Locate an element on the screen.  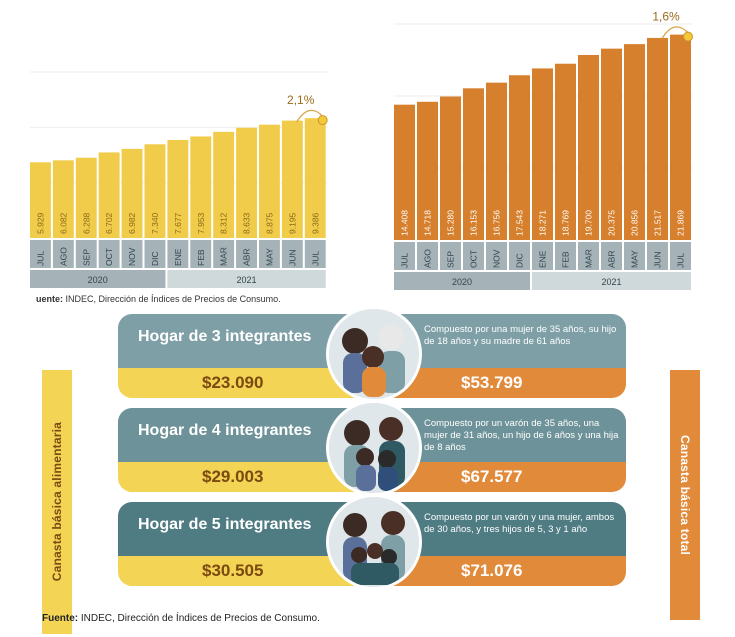
bar-value-label: 6.082 is located at coordinates (63, 223).